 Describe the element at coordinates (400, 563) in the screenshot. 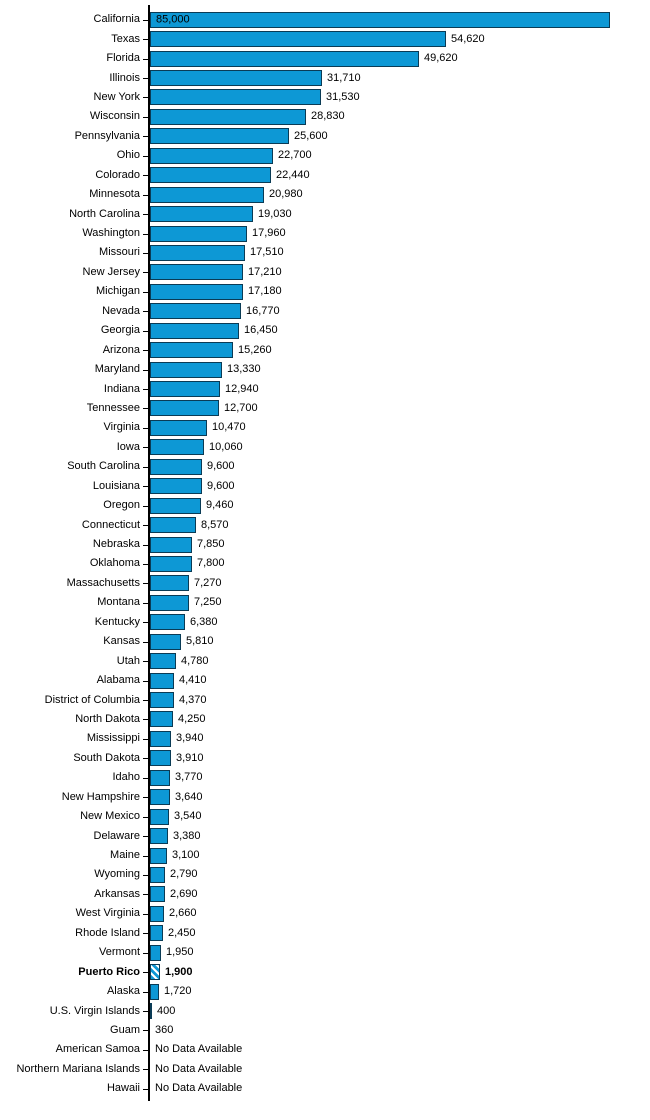

I see `bar-area: 7,800` at that location.